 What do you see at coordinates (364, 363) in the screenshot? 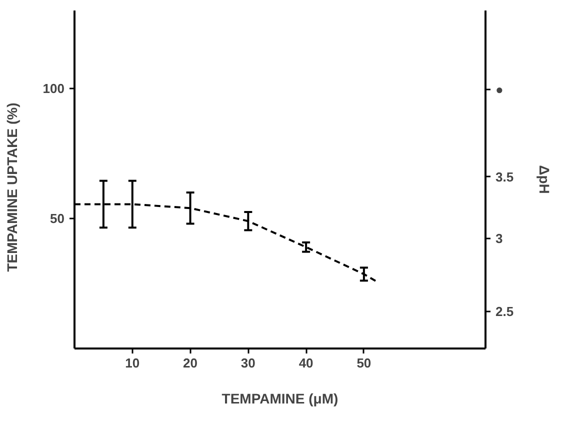
I see `x-tick-label: 50` at bounding box center [364, 363].